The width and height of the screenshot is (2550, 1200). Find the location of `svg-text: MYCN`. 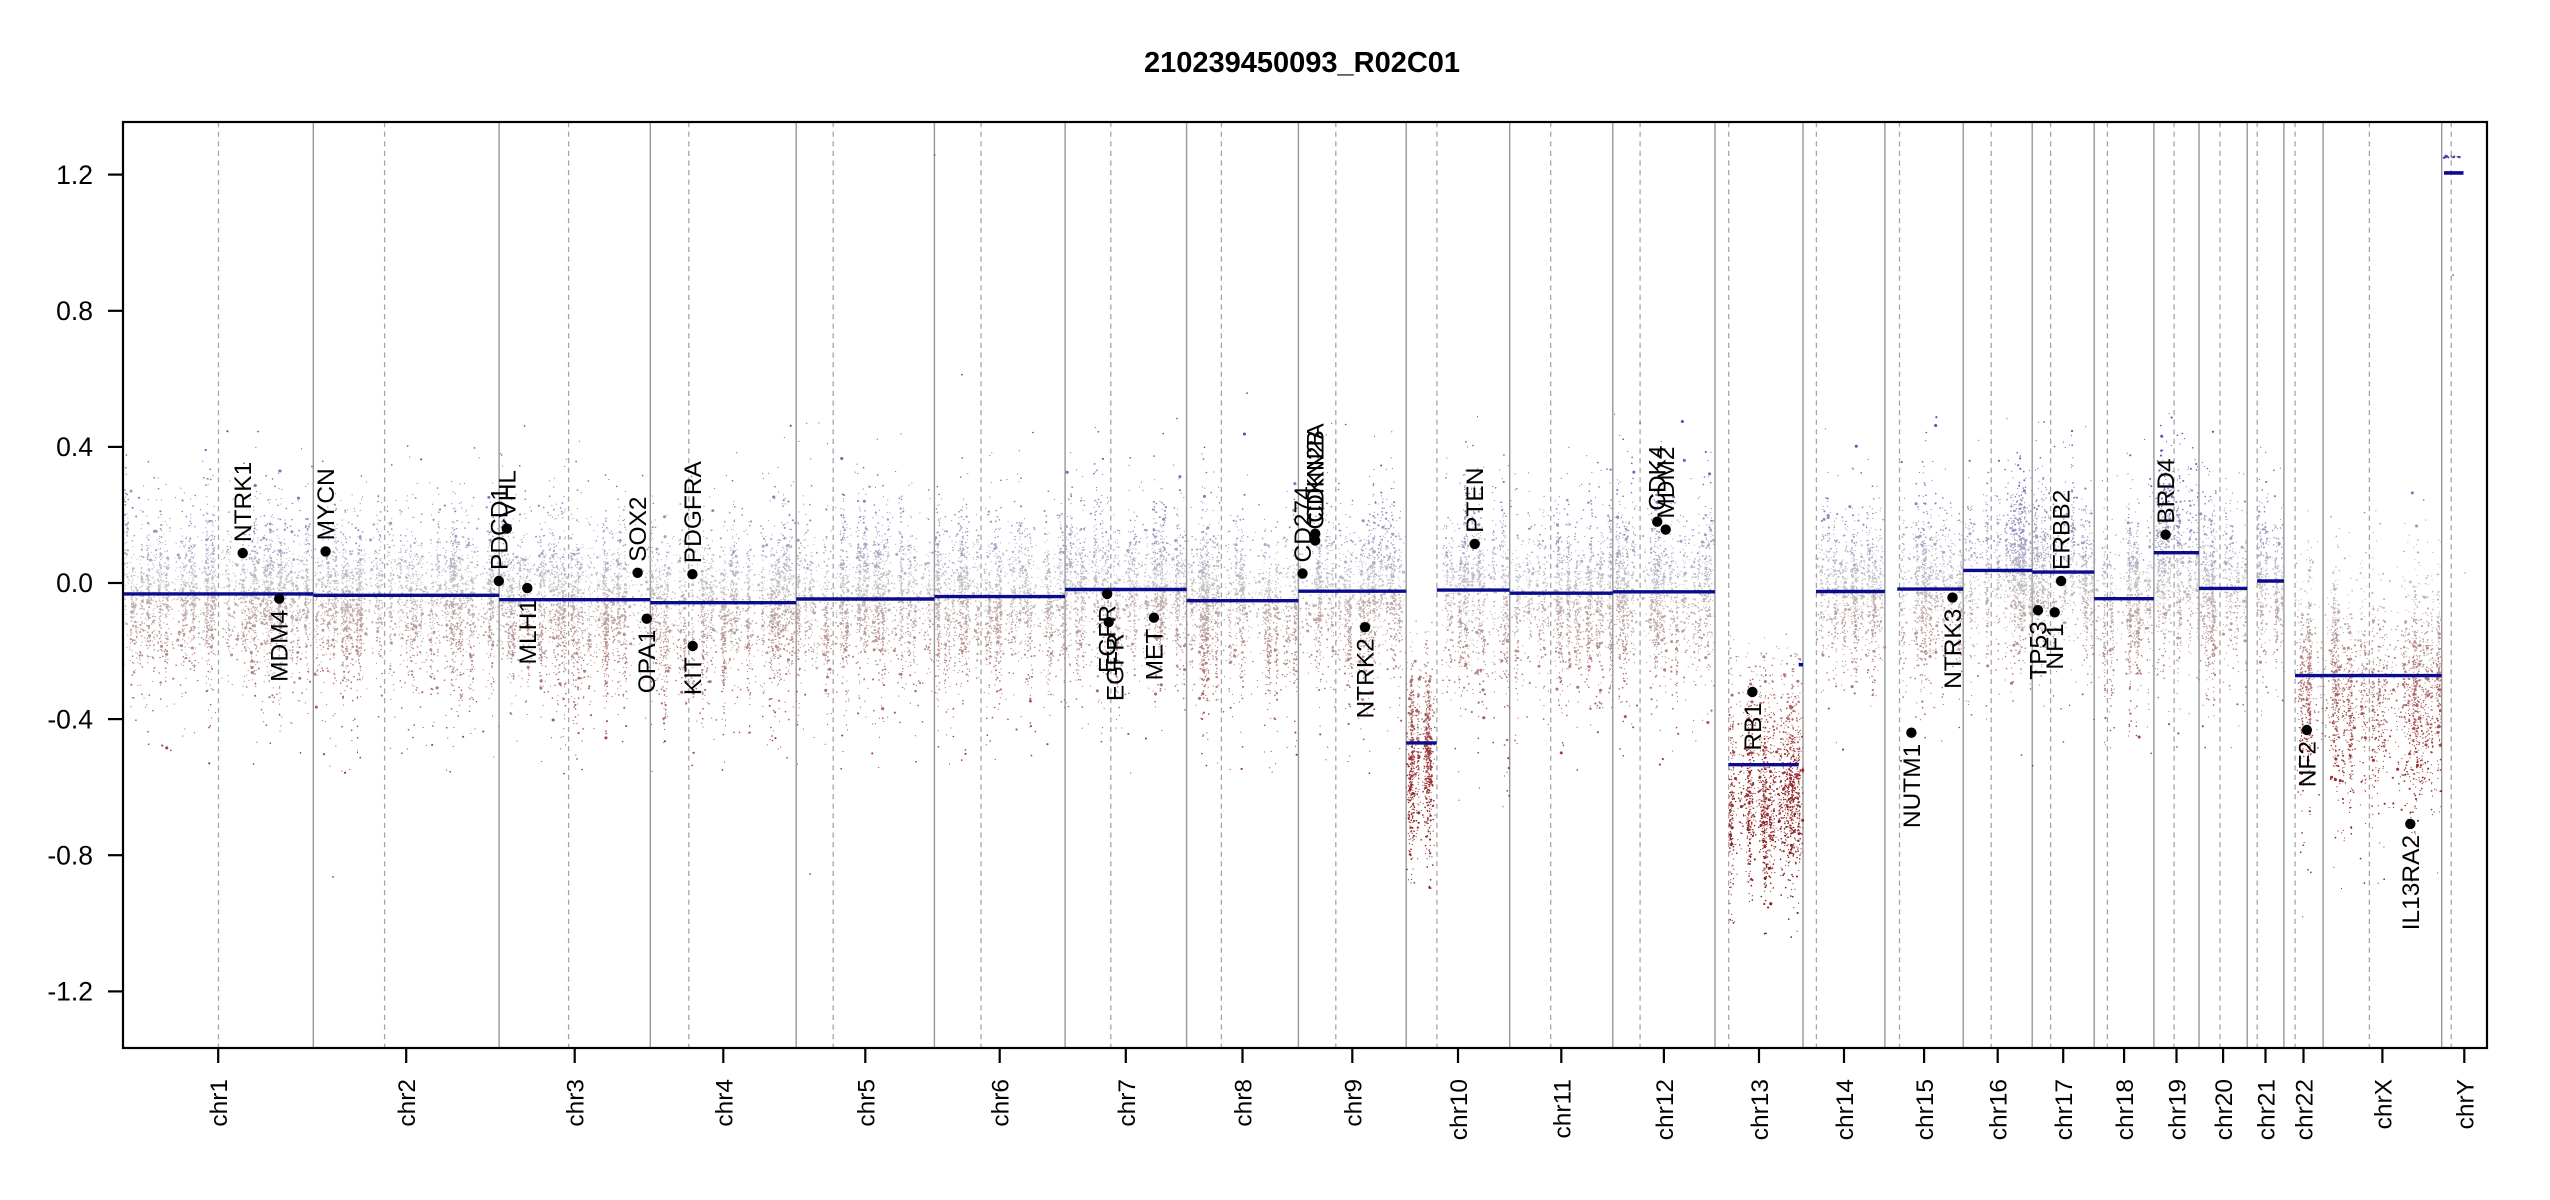

svg-text: MYCN is located at coordinates (326, 504).